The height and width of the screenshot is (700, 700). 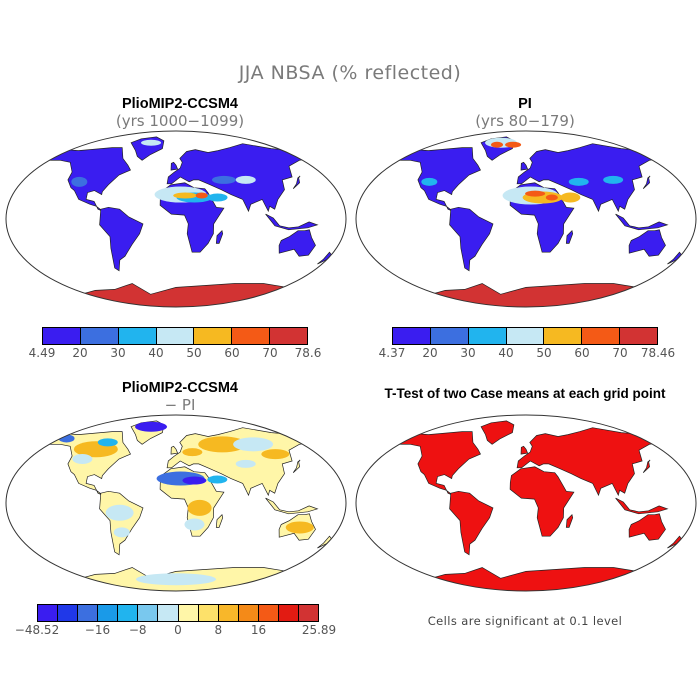 What do you see at coordinates (527, 344) in the screenshot?
I see `colorbar-top-right: 4.37 20 30 40 50 60 70 78.46` at bounding box center [527, 344].